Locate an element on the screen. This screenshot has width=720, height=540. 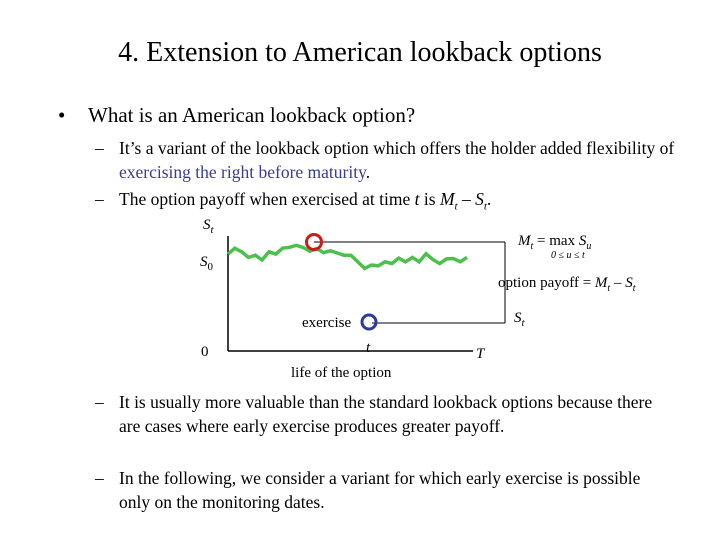
life-label: life of the option is located at coordinates (341, 373).